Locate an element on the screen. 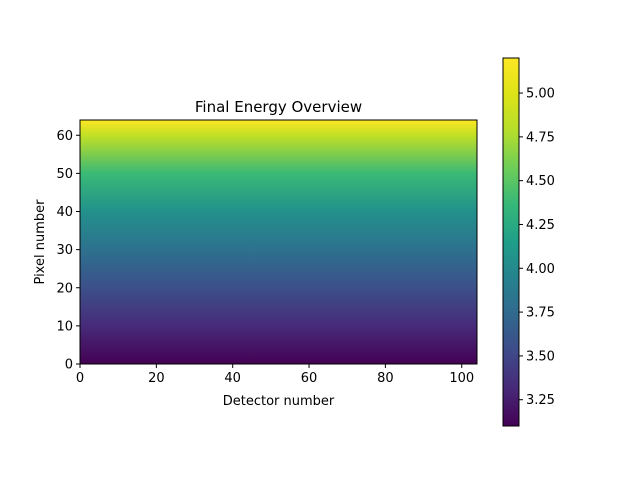 Image resolution: width=640 pixels, height=480 pixels. x-tick-label: 0 is located at coordinates (80, 378).